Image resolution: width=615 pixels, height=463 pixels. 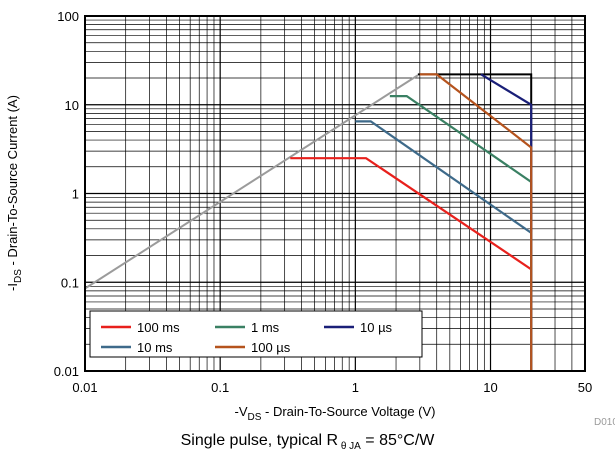 I want to click on x-tick-label: 0.1, so click(x=220, y=387).